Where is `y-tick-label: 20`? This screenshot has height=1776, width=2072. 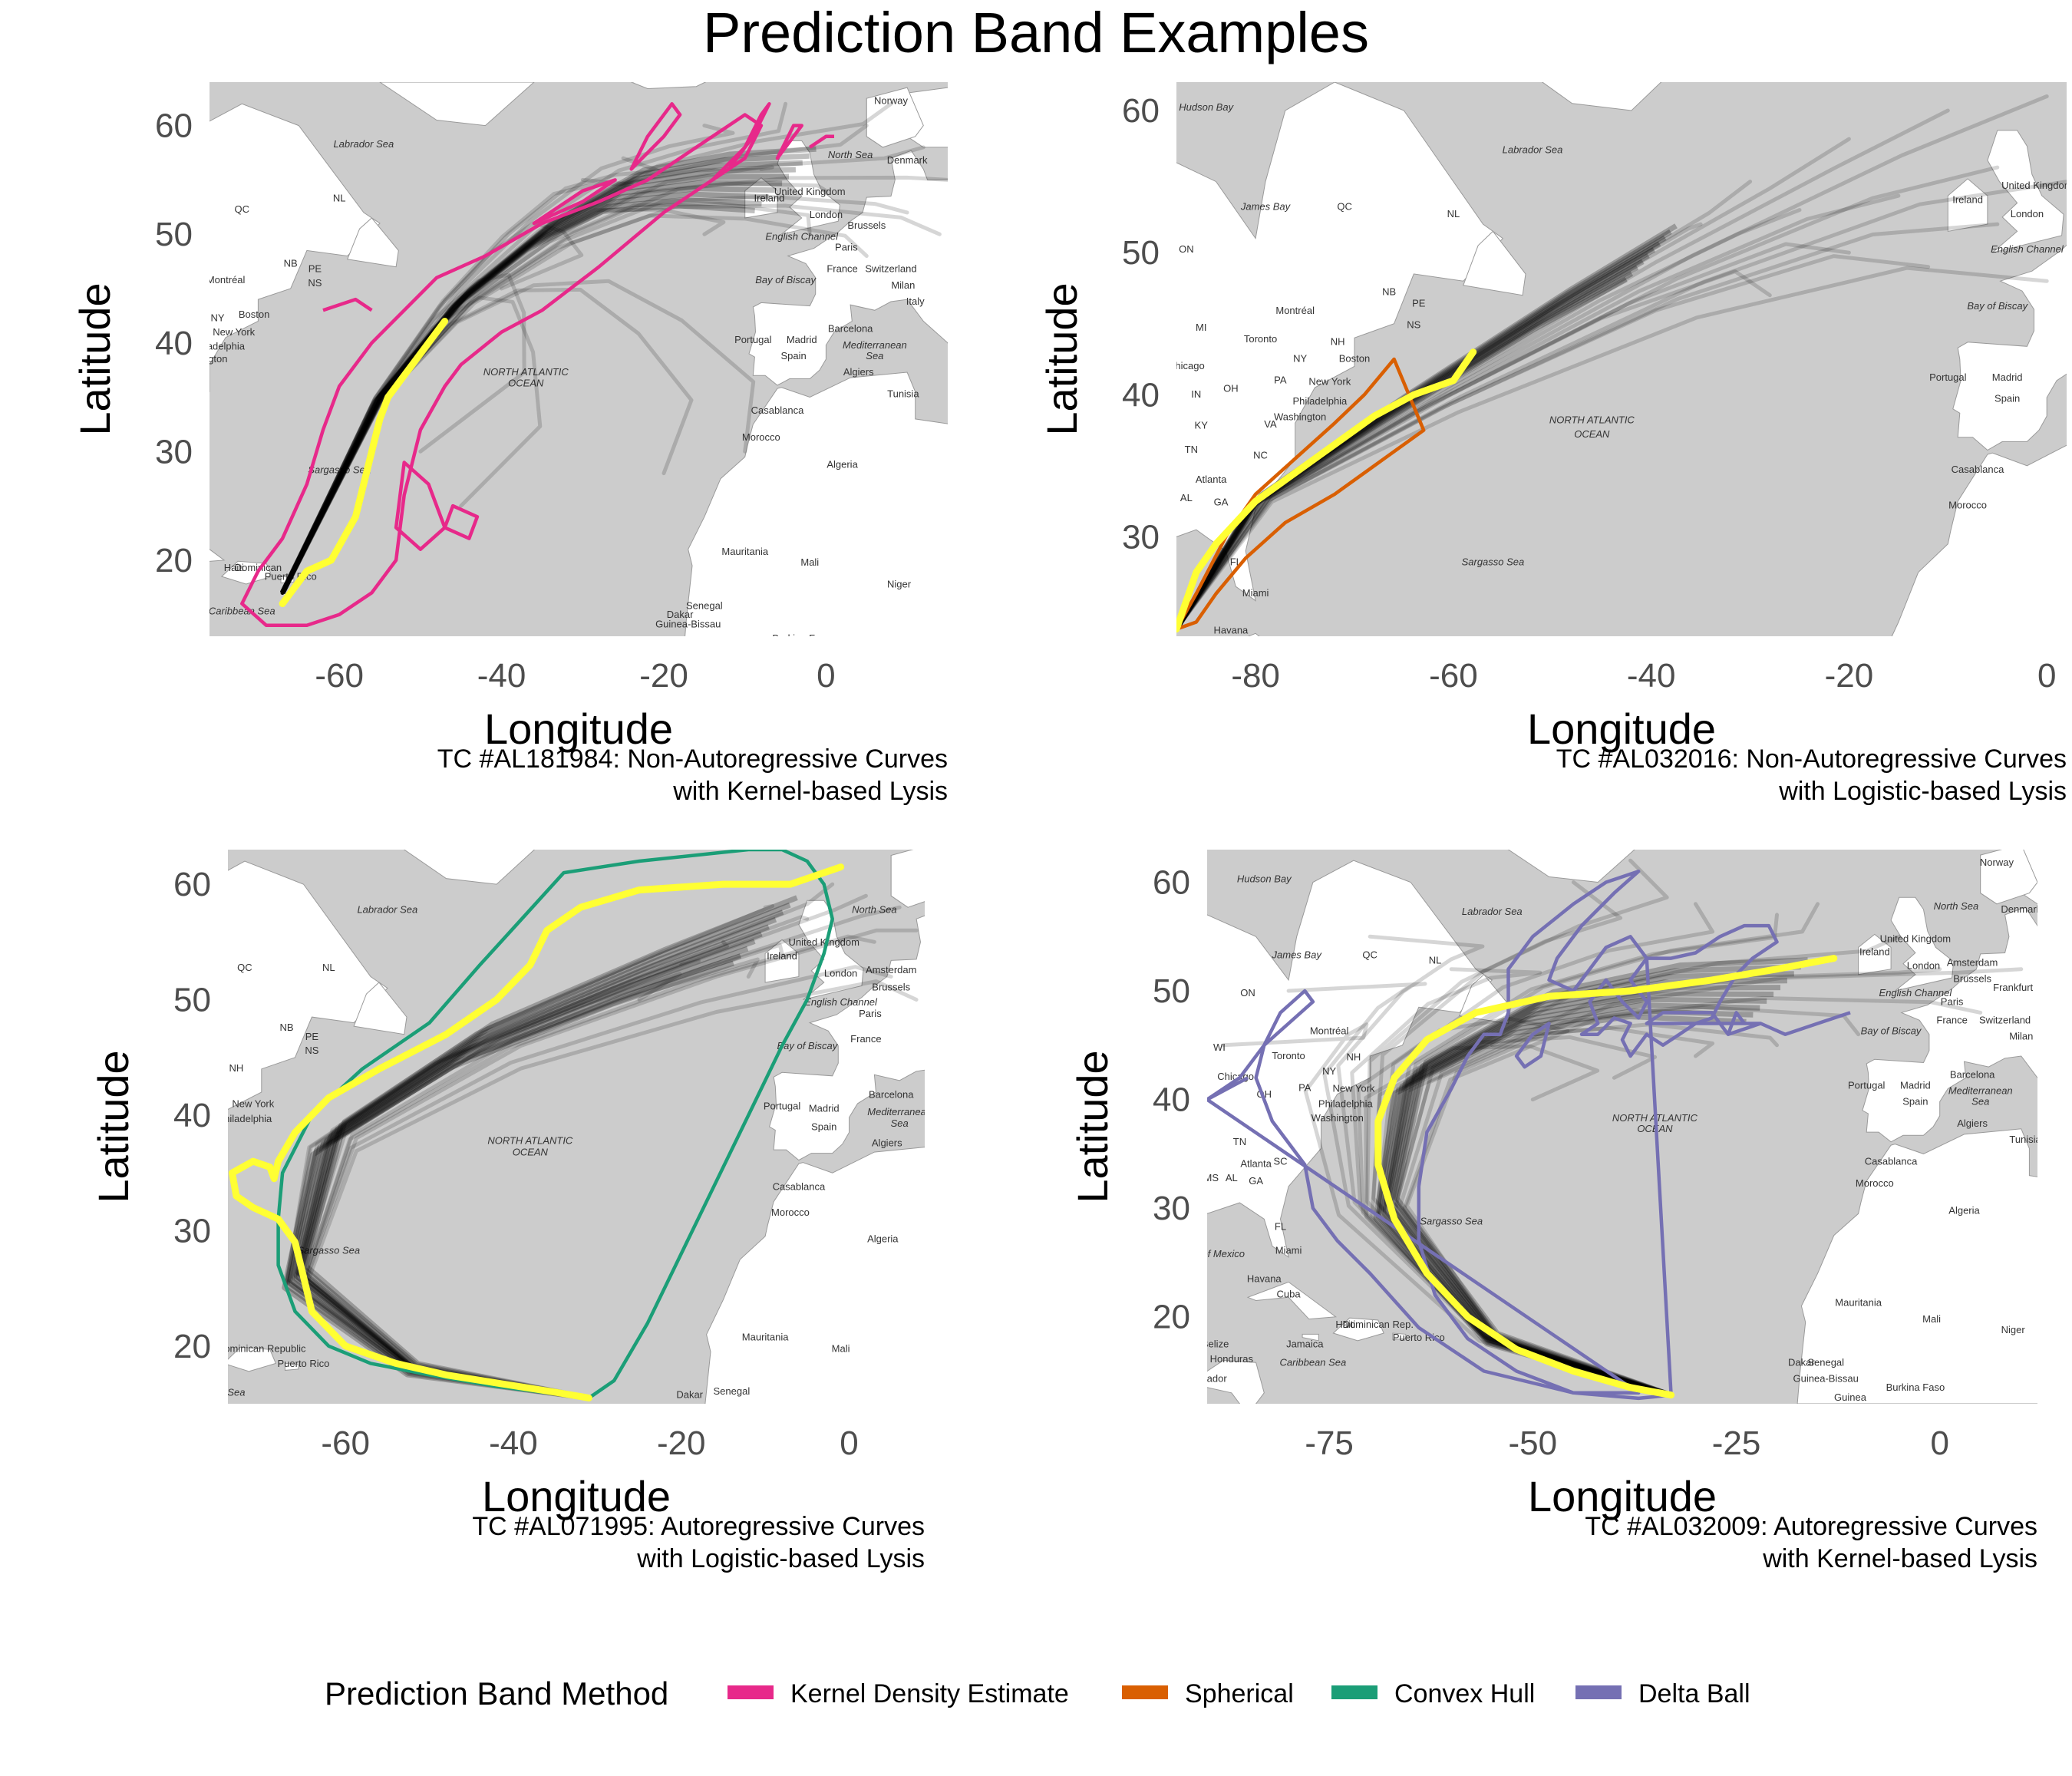
y-tick-label: 20 is located at coordinates (174, 561).